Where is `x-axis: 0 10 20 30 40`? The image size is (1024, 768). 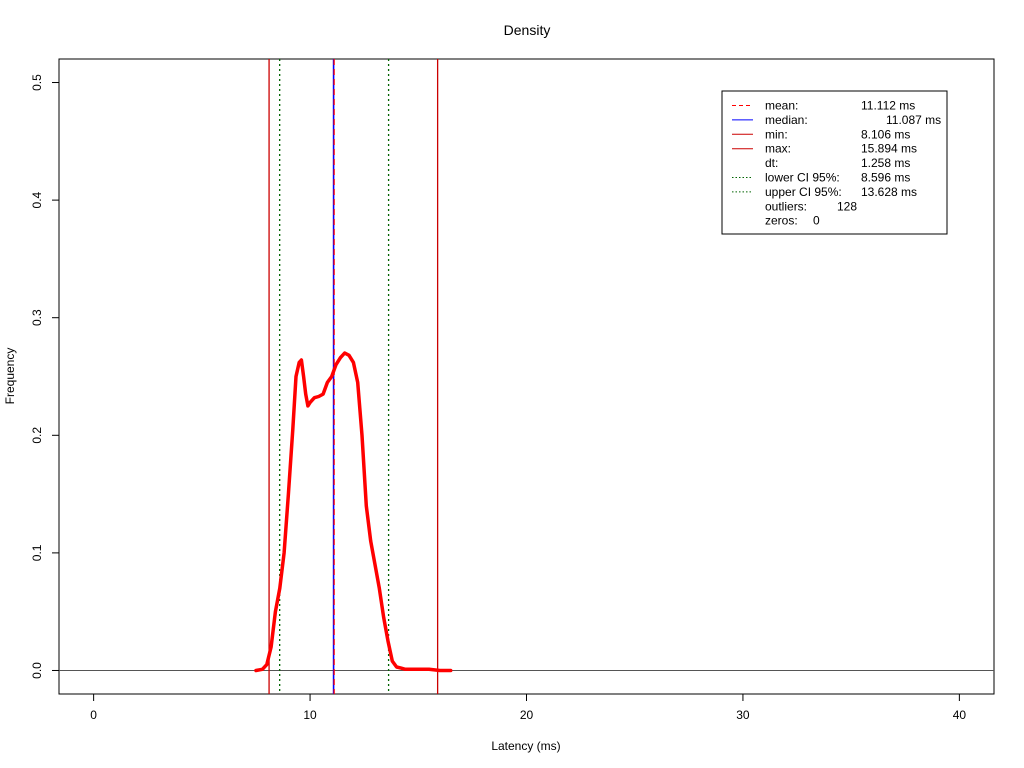 x-axis: 0 10 20 30 40 is located at coordinates (528, 707).